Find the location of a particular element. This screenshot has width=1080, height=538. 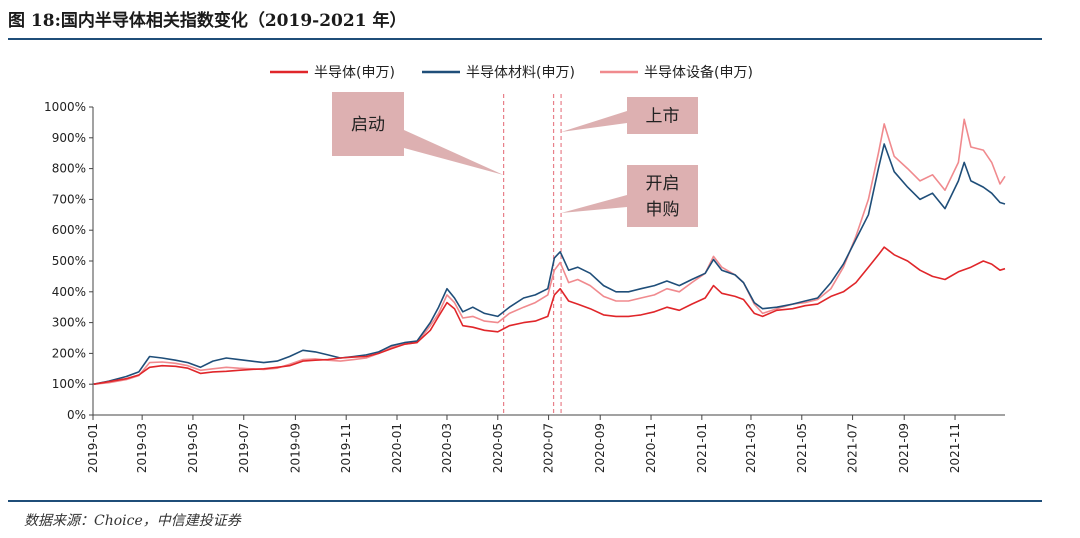

y-tick-label: 100% is located at coordinates (69, 384).